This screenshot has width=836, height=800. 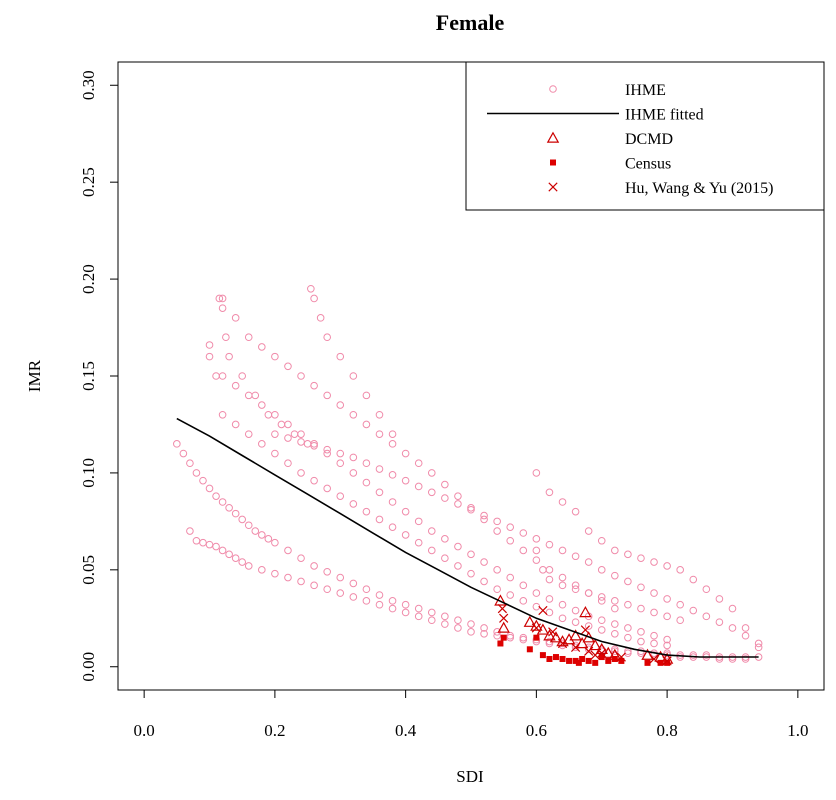 I want to click on y-tick-label: 0.15, so click(x=88, y=376).